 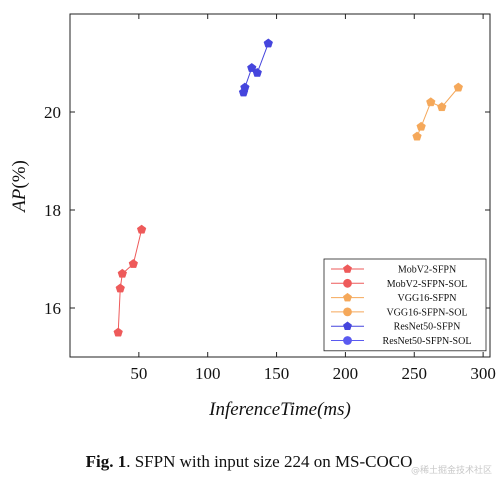 I want to click on legend-label: MobV2-SFPN, so click(x=427, y=270).